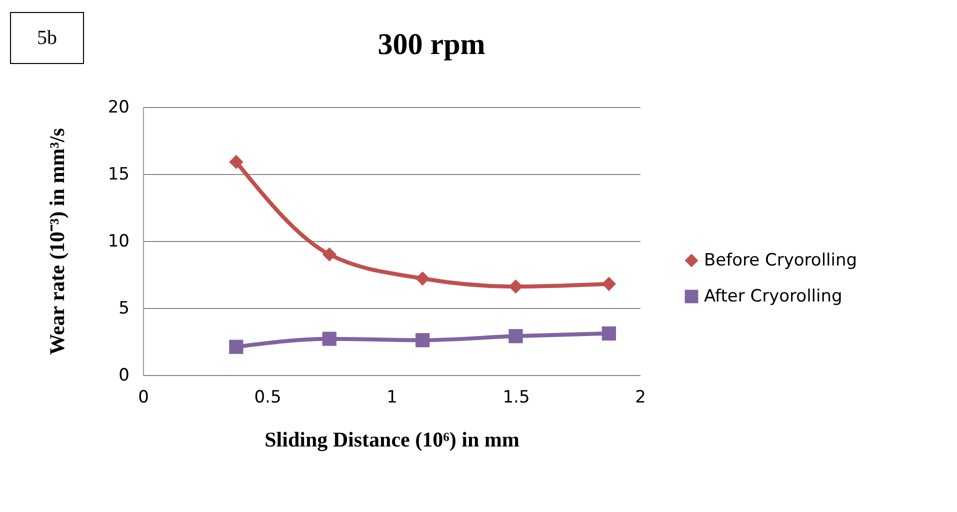  What do you see at coordinates (119, 108) in the screenshot?
I see `y-tick-label: 20` at bounding box center [119, 108].